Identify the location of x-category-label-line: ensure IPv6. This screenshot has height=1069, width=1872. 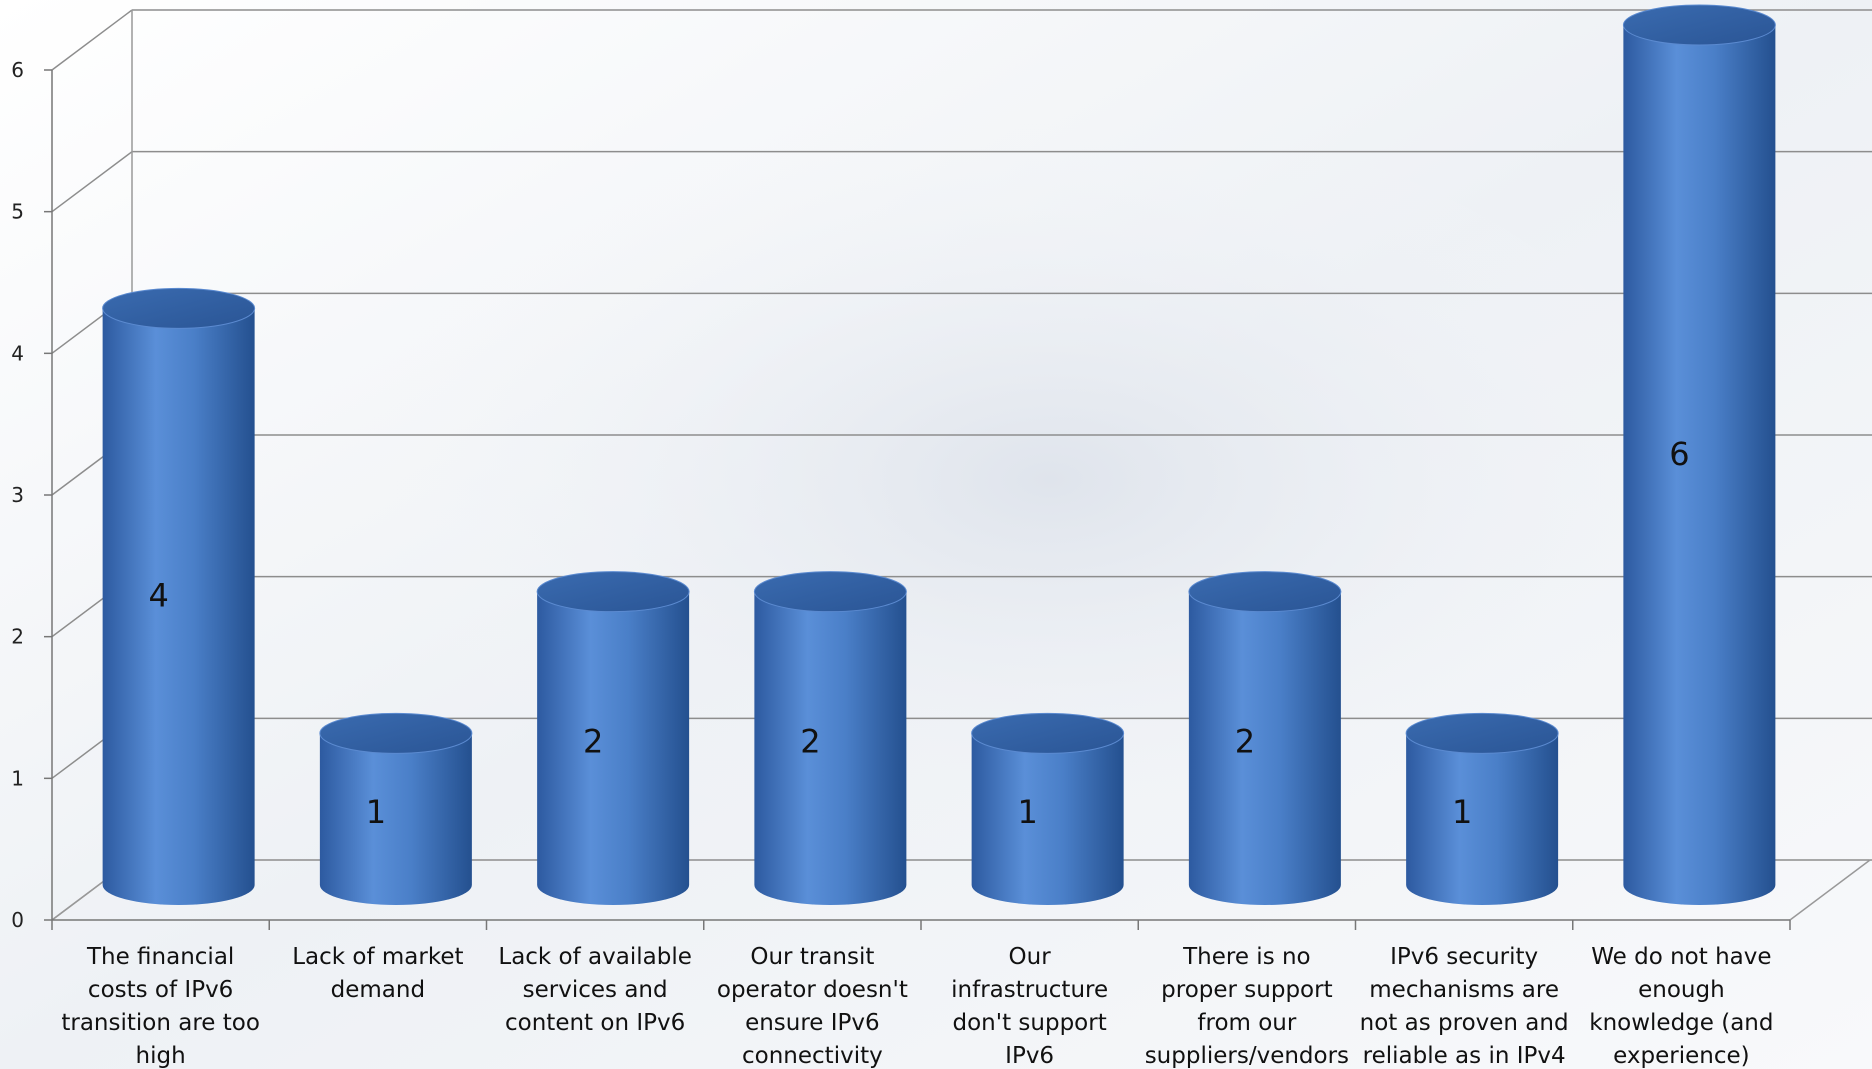
(812, 1023).